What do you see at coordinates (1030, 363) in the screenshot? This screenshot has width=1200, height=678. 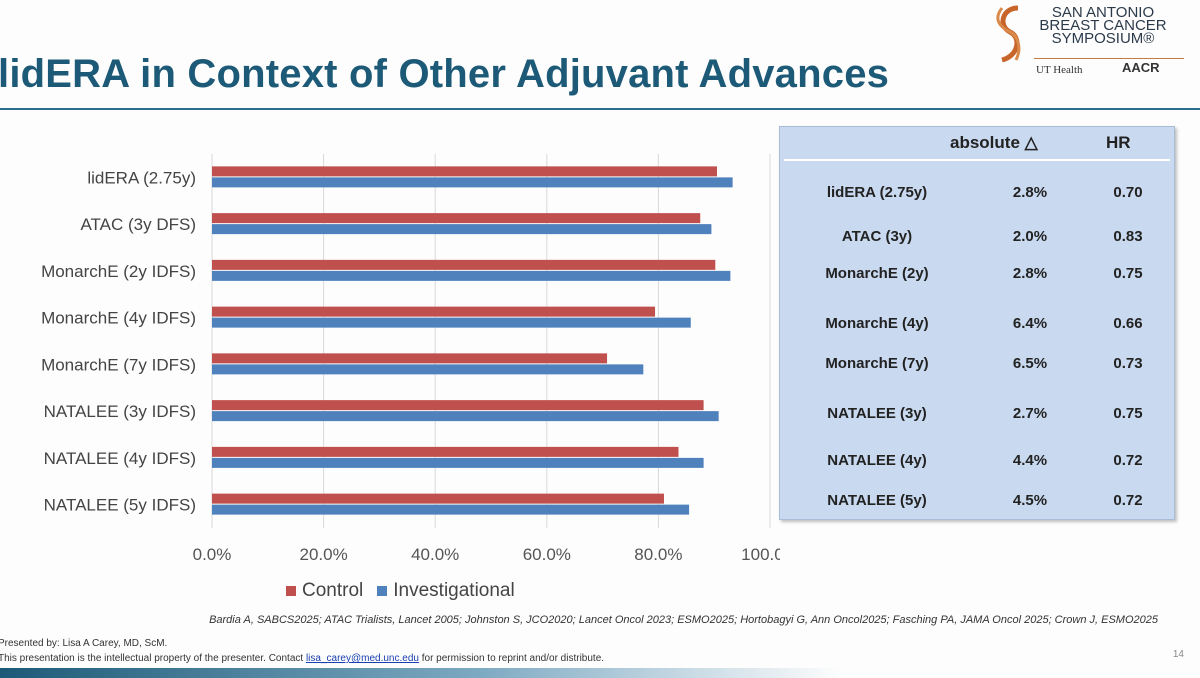 I see `row-absolute: 6.5%` at bounding box center [1030, 363].